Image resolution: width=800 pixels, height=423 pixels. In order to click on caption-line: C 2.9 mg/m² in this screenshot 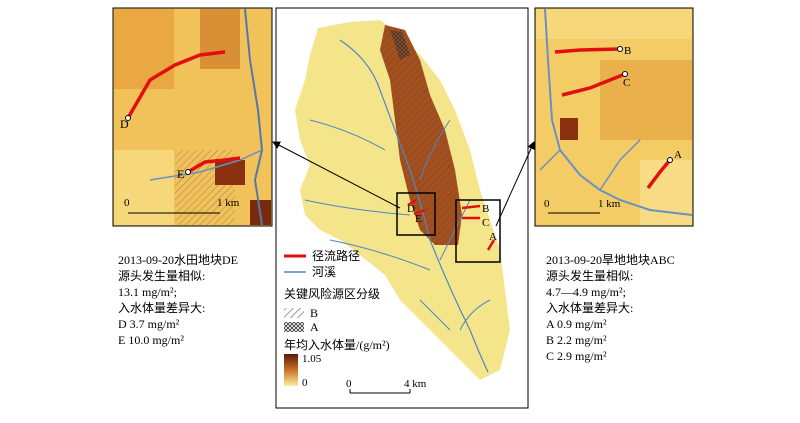, I will do `click(576, 356)`.